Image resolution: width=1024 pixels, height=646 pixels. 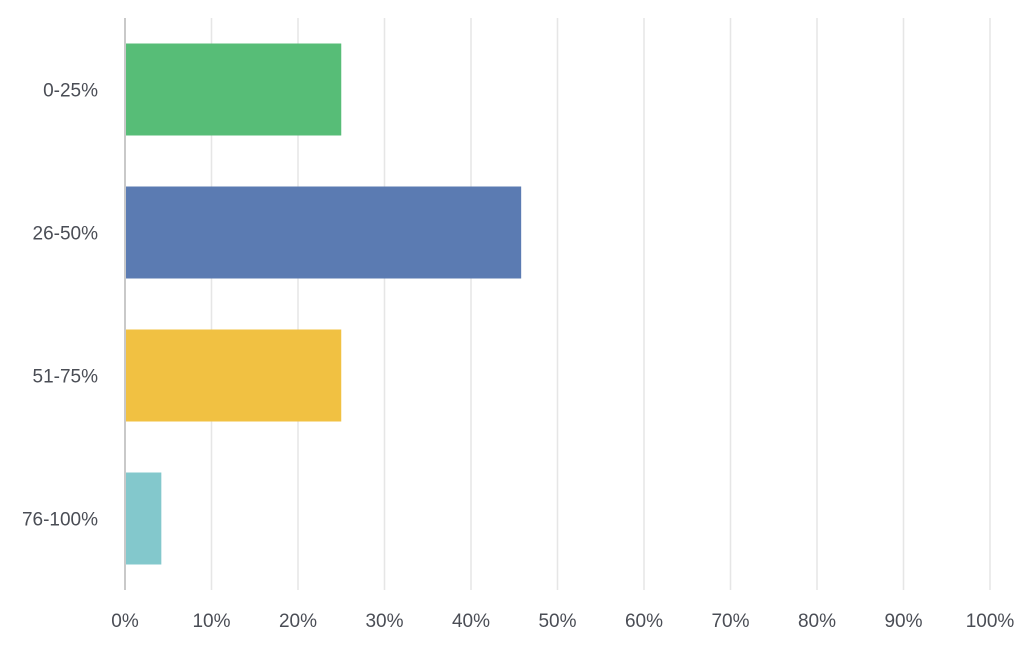 I want to click on x-tick-label-80: 80%, so click(x=817, y=621).